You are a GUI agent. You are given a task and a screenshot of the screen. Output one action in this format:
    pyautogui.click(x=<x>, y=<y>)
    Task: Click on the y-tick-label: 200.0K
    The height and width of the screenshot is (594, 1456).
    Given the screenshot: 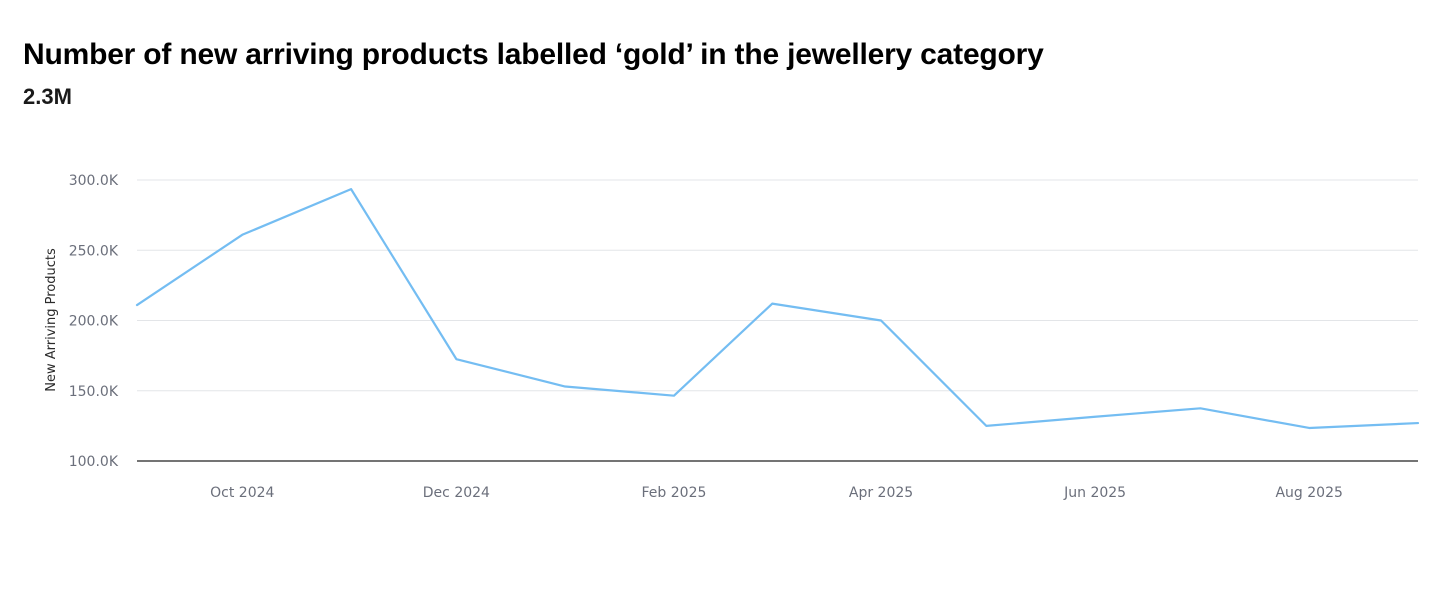 What is the action you would take?
    pyautogui.click(x=94, y=322)
    